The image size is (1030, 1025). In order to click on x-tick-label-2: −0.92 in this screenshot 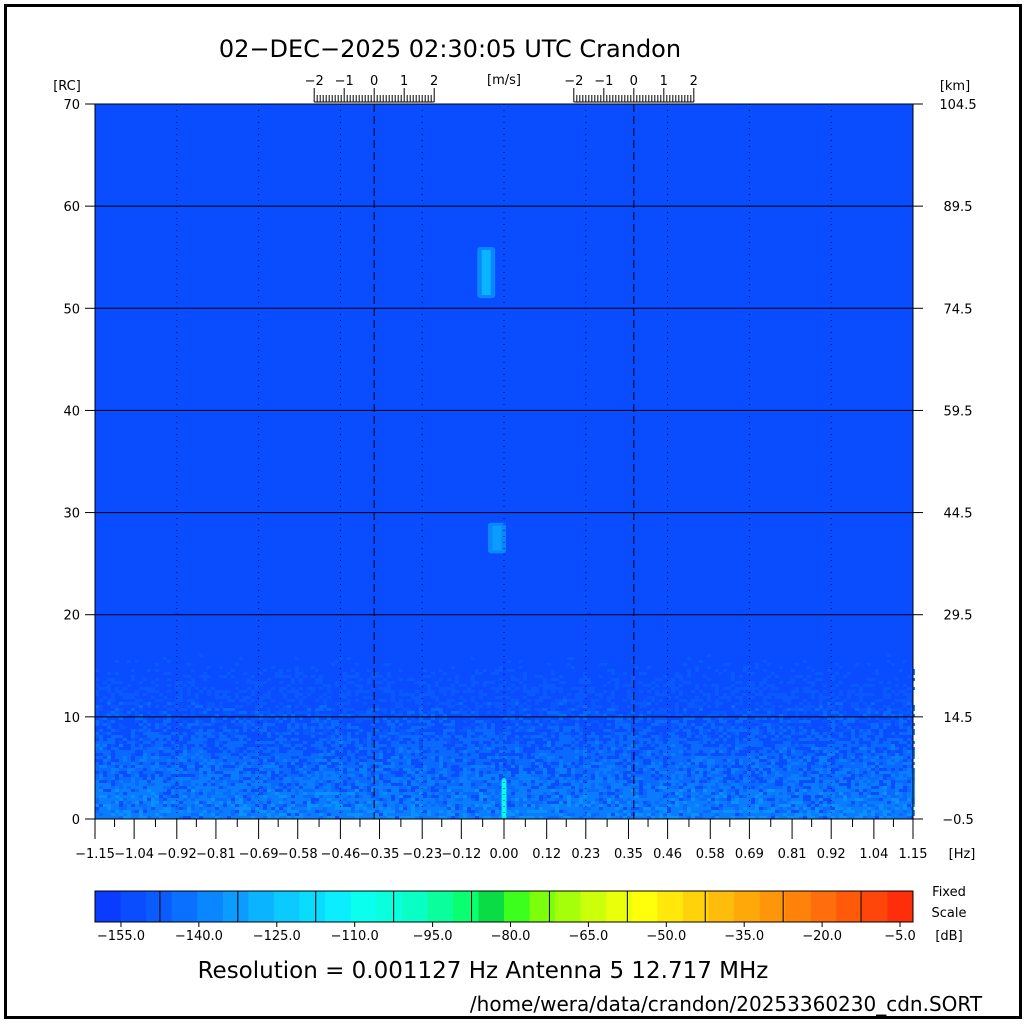, I will do `click(177, 854)`.